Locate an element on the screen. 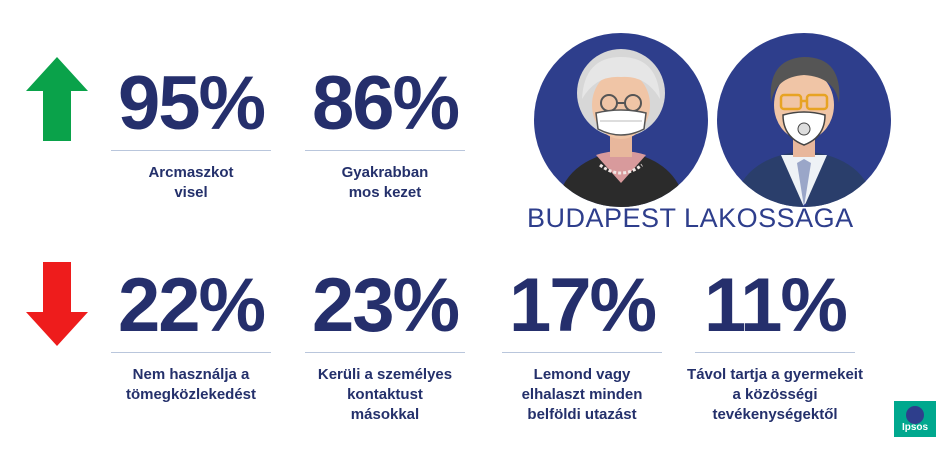 The image size is (948, 451). stat-value: 17% is located at coordinates (582, 305).